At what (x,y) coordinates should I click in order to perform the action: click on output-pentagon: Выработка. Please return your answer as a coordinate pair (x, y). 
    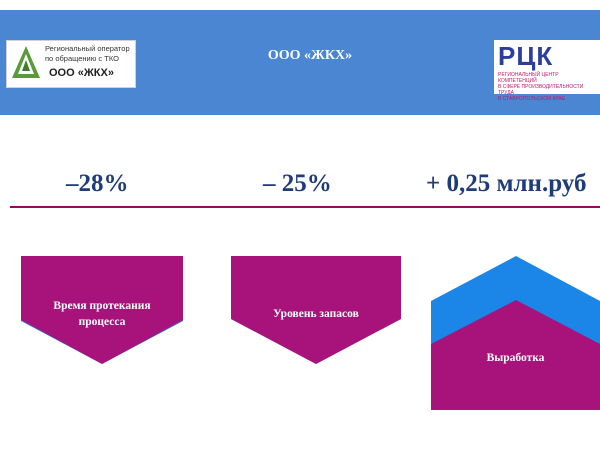
    Looking at the image, I should click on (515, 333).